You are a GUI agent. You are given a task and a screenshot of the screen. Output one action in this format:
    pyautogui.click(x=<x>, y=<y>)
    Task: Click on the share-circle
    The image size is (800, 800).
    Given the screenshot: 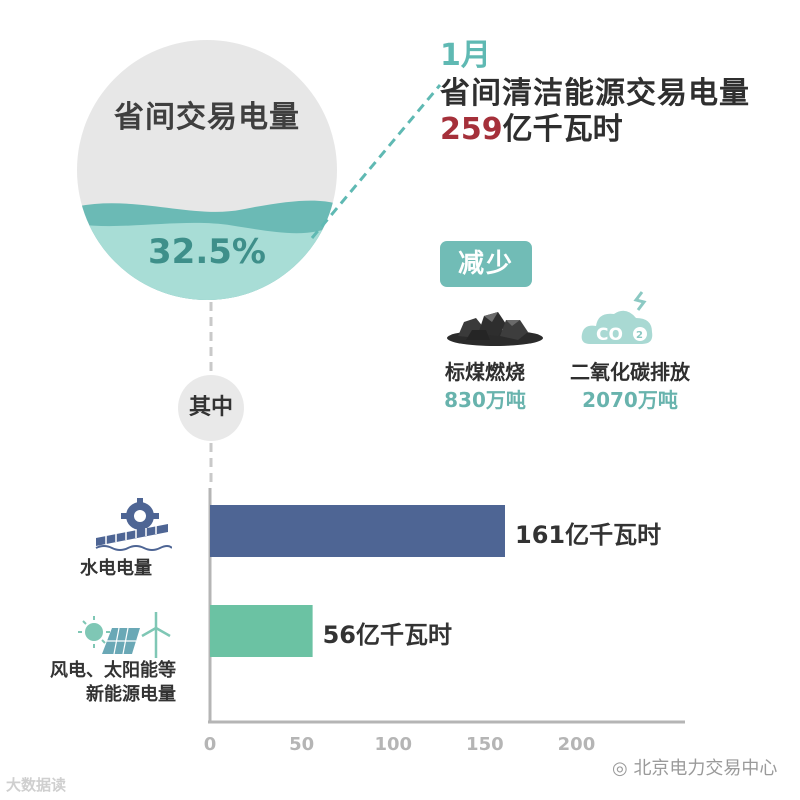 What is the action you would take?
    pyautogui.click(x=207, y=170)
    